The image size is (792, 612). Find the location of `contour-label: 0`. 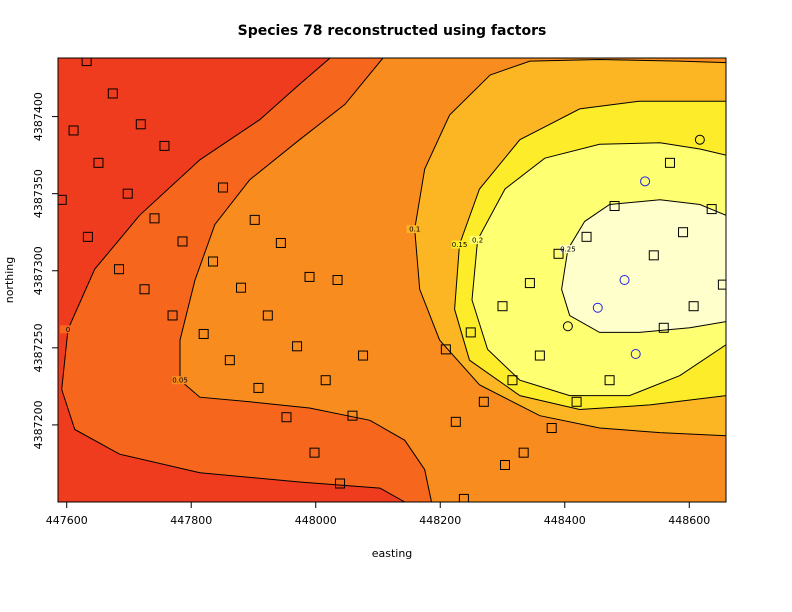

contour-label: 0 is located at coordinates (68, 330).